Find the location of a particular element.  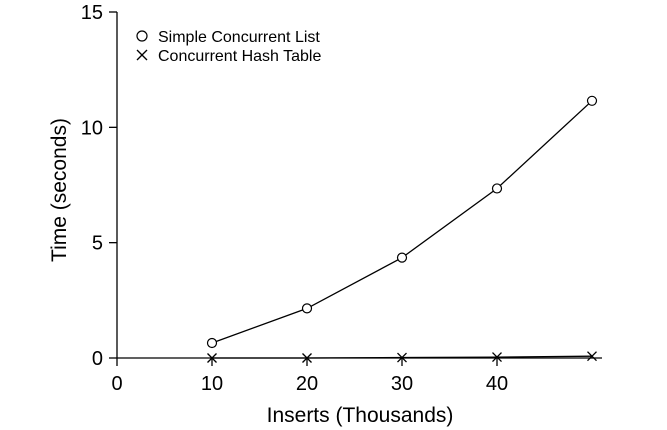

x-tick-label: 30 is located at coordinates (402, 384).